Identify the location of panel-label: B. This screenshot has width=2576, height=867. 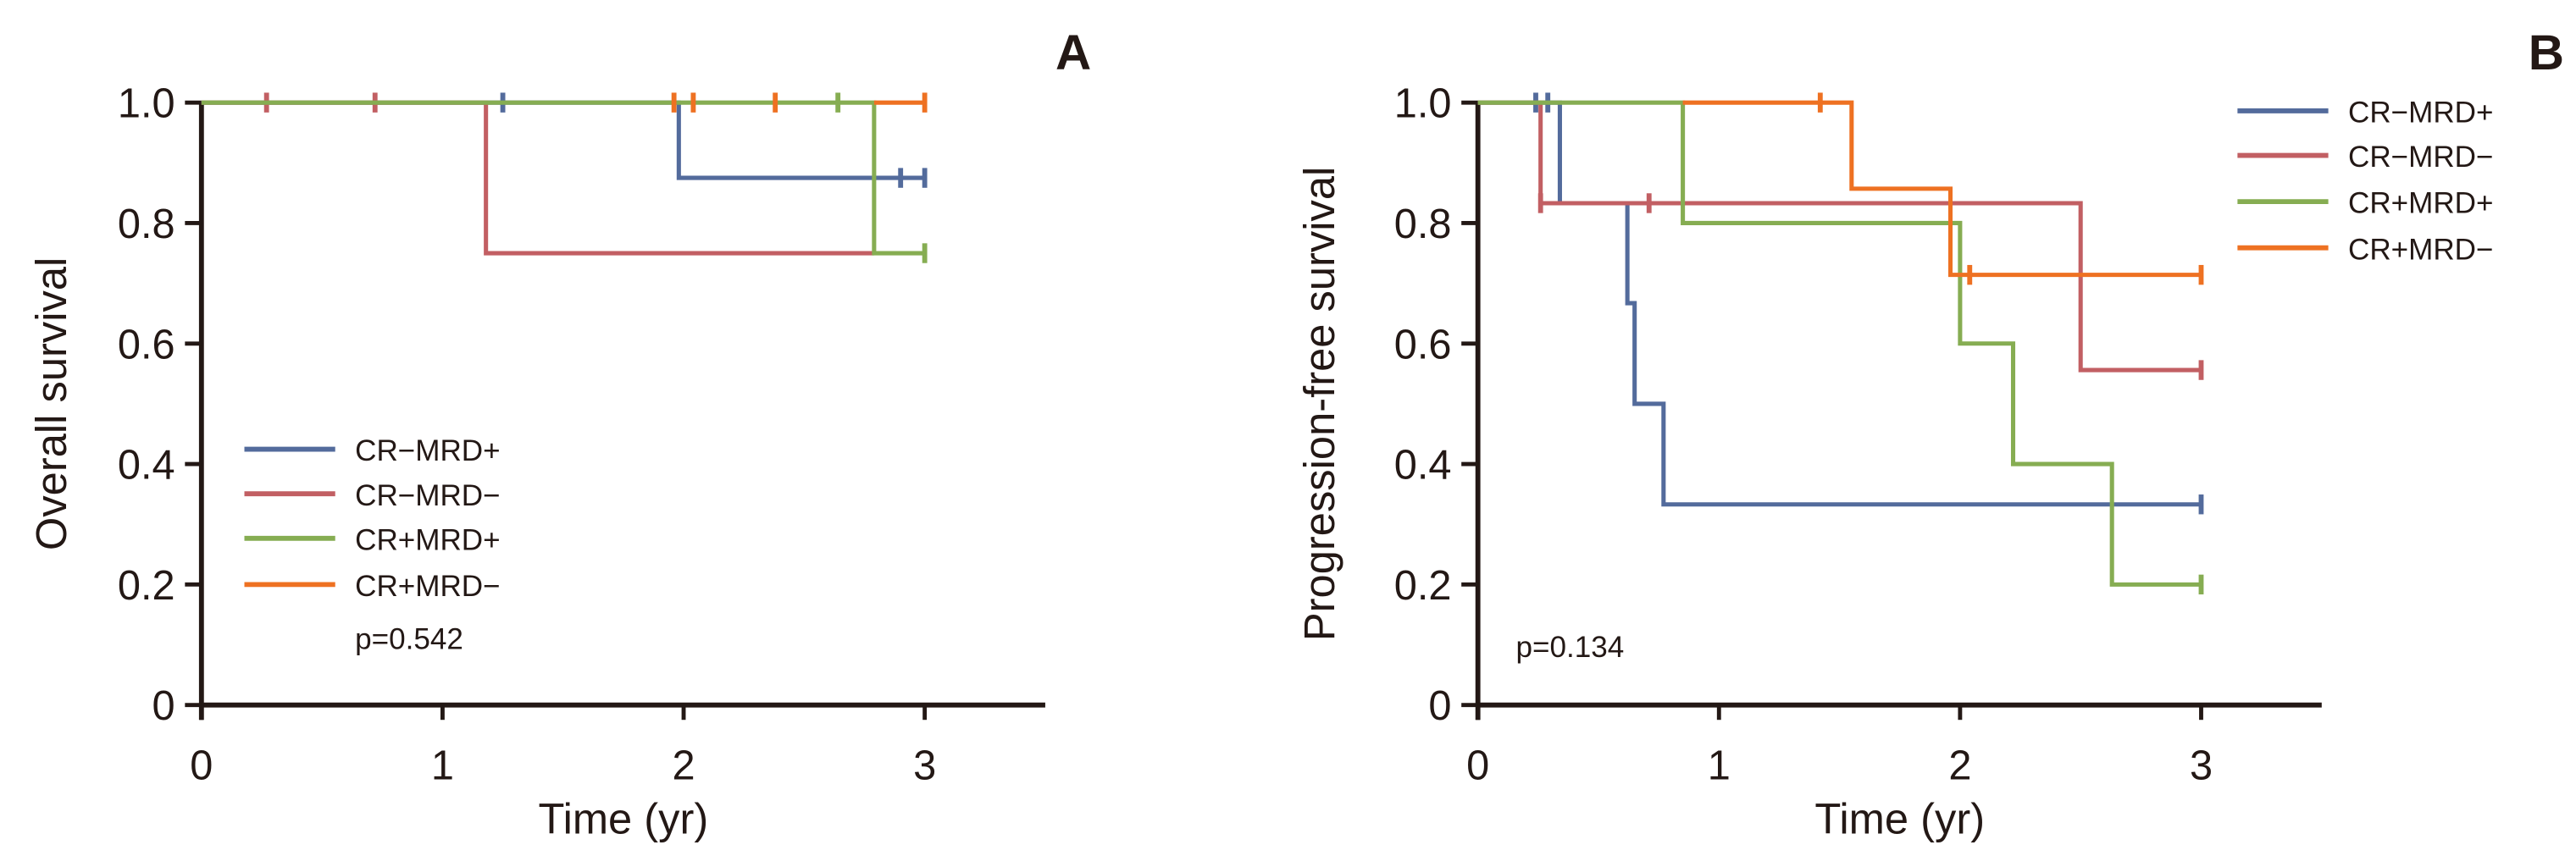
(2546, 53).